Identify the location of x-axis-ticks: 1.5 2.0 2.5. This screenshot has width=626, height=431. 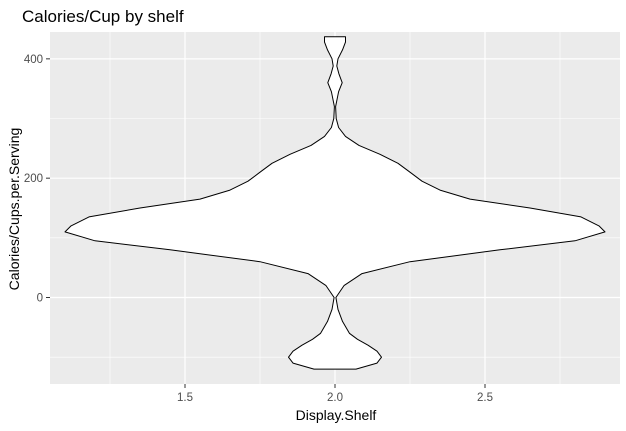
(335, 394).